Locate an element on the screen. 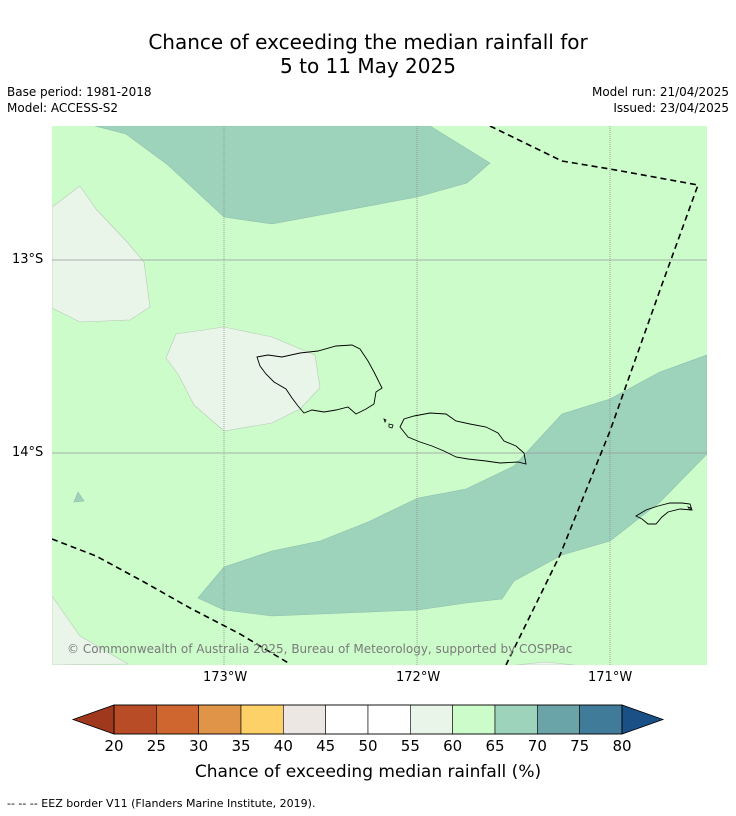 The height and width of the screenshot is (816, 736). map-title-line2: 5 to 11 May 2025 is located at coordinates (368, 66).